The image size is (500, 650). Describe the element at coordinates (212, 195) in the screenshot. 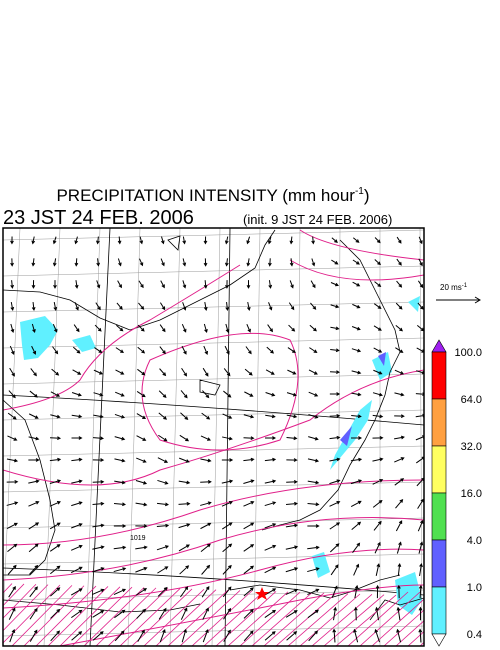

I see `title: PRECIPITATION INTENSITY (mm hour-1)` at that location.